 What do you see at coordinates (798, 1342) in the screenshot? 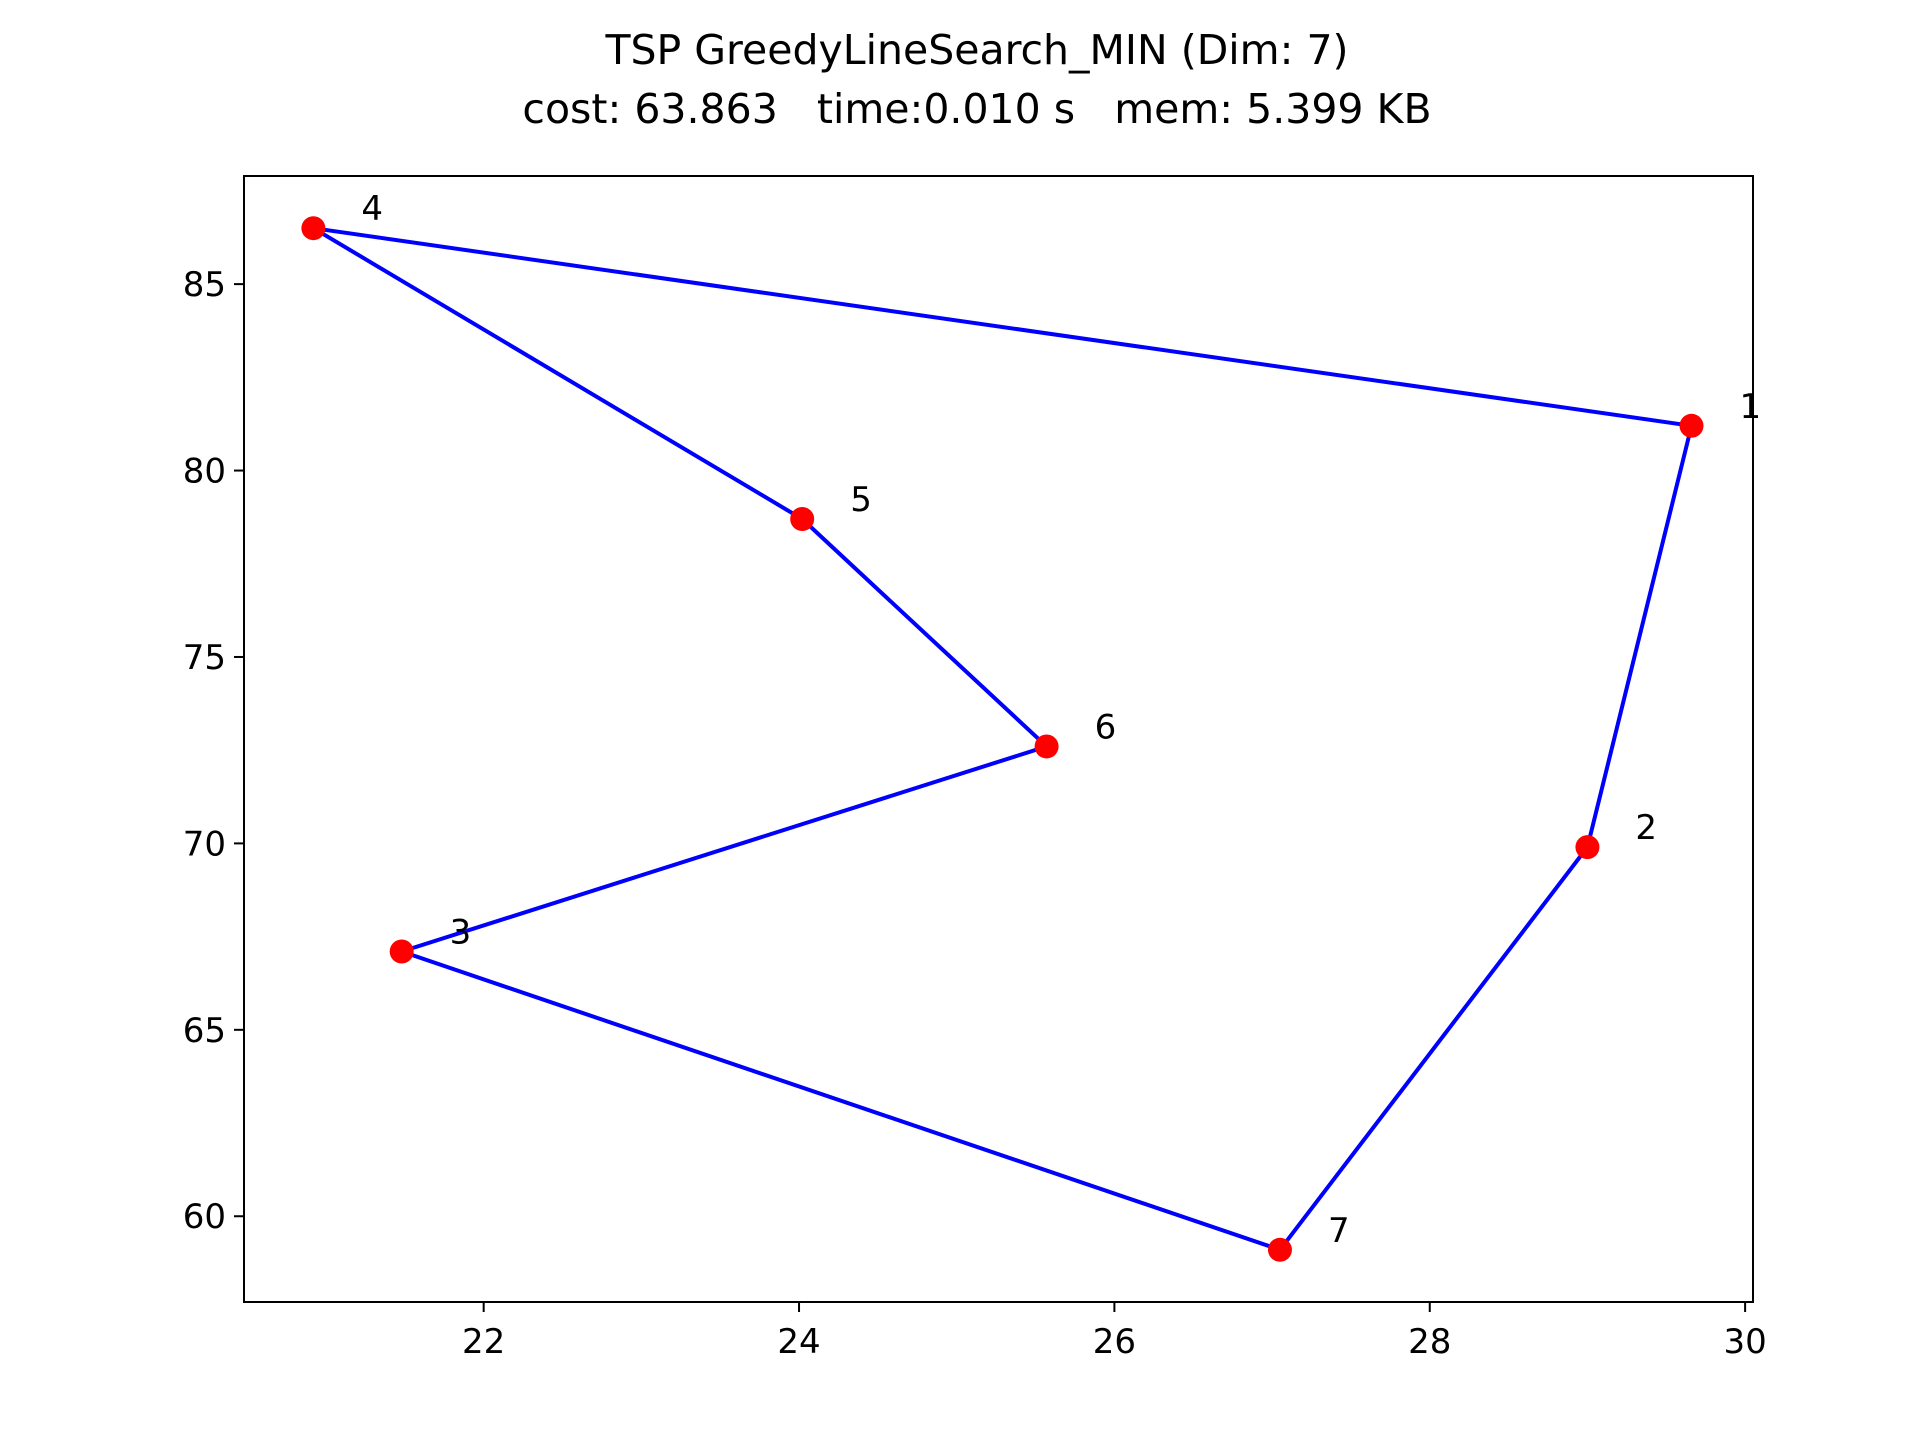
I see `x-tick-label: 24` at bounding box center [798, 1342].